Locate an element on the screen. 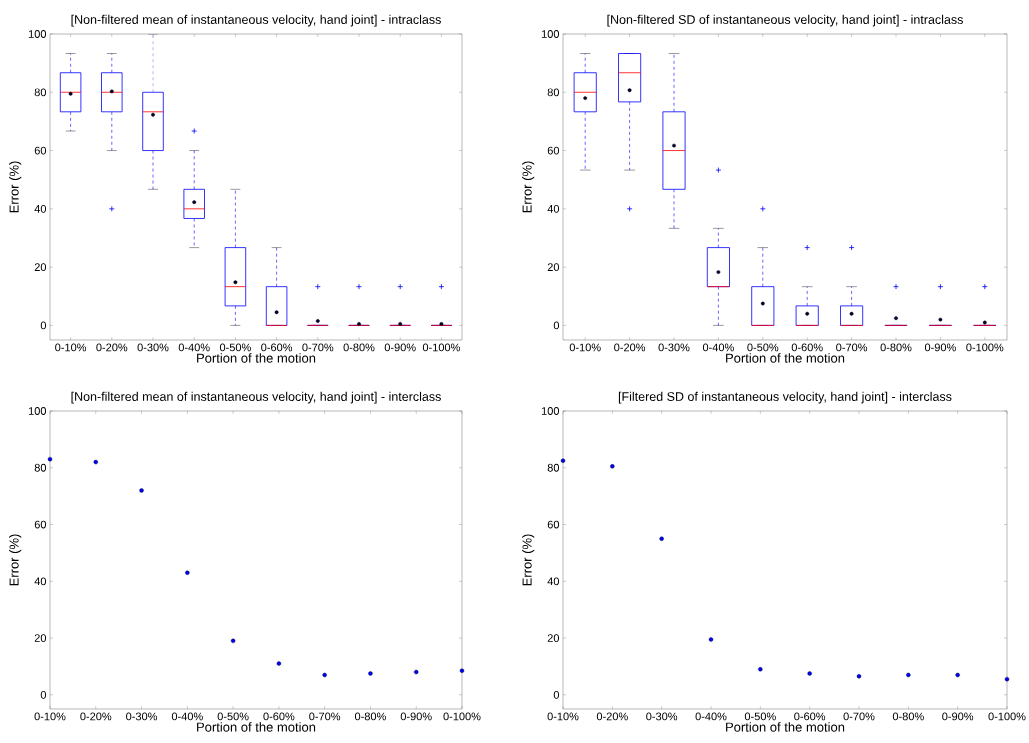 The image size is (1029, 743). chart-title: [Non-filtered mean of instantaneous velocity, hand joint] - interclass is located at coordinates (256, 397).